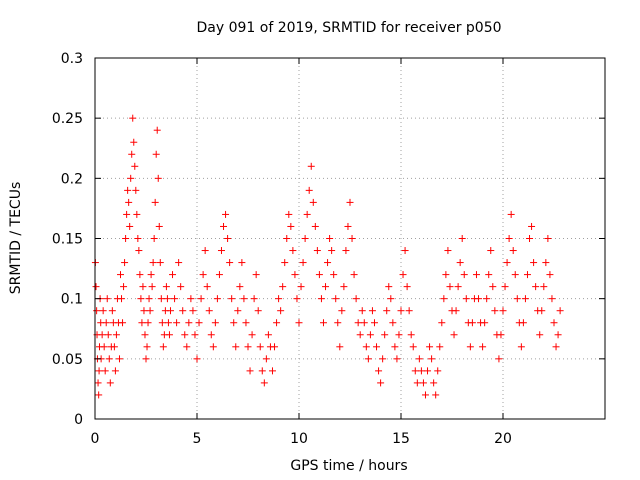 This screenshot has width=640, height=480. Describe the element at coordinates (72, 59) in the screenshot. I see `y-tick-label: 0.3` at that location.